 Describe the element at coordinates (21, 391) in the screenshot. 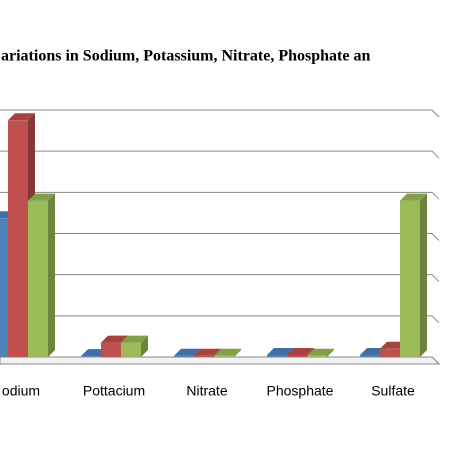

I see `x-tick-label: odium` at that location.